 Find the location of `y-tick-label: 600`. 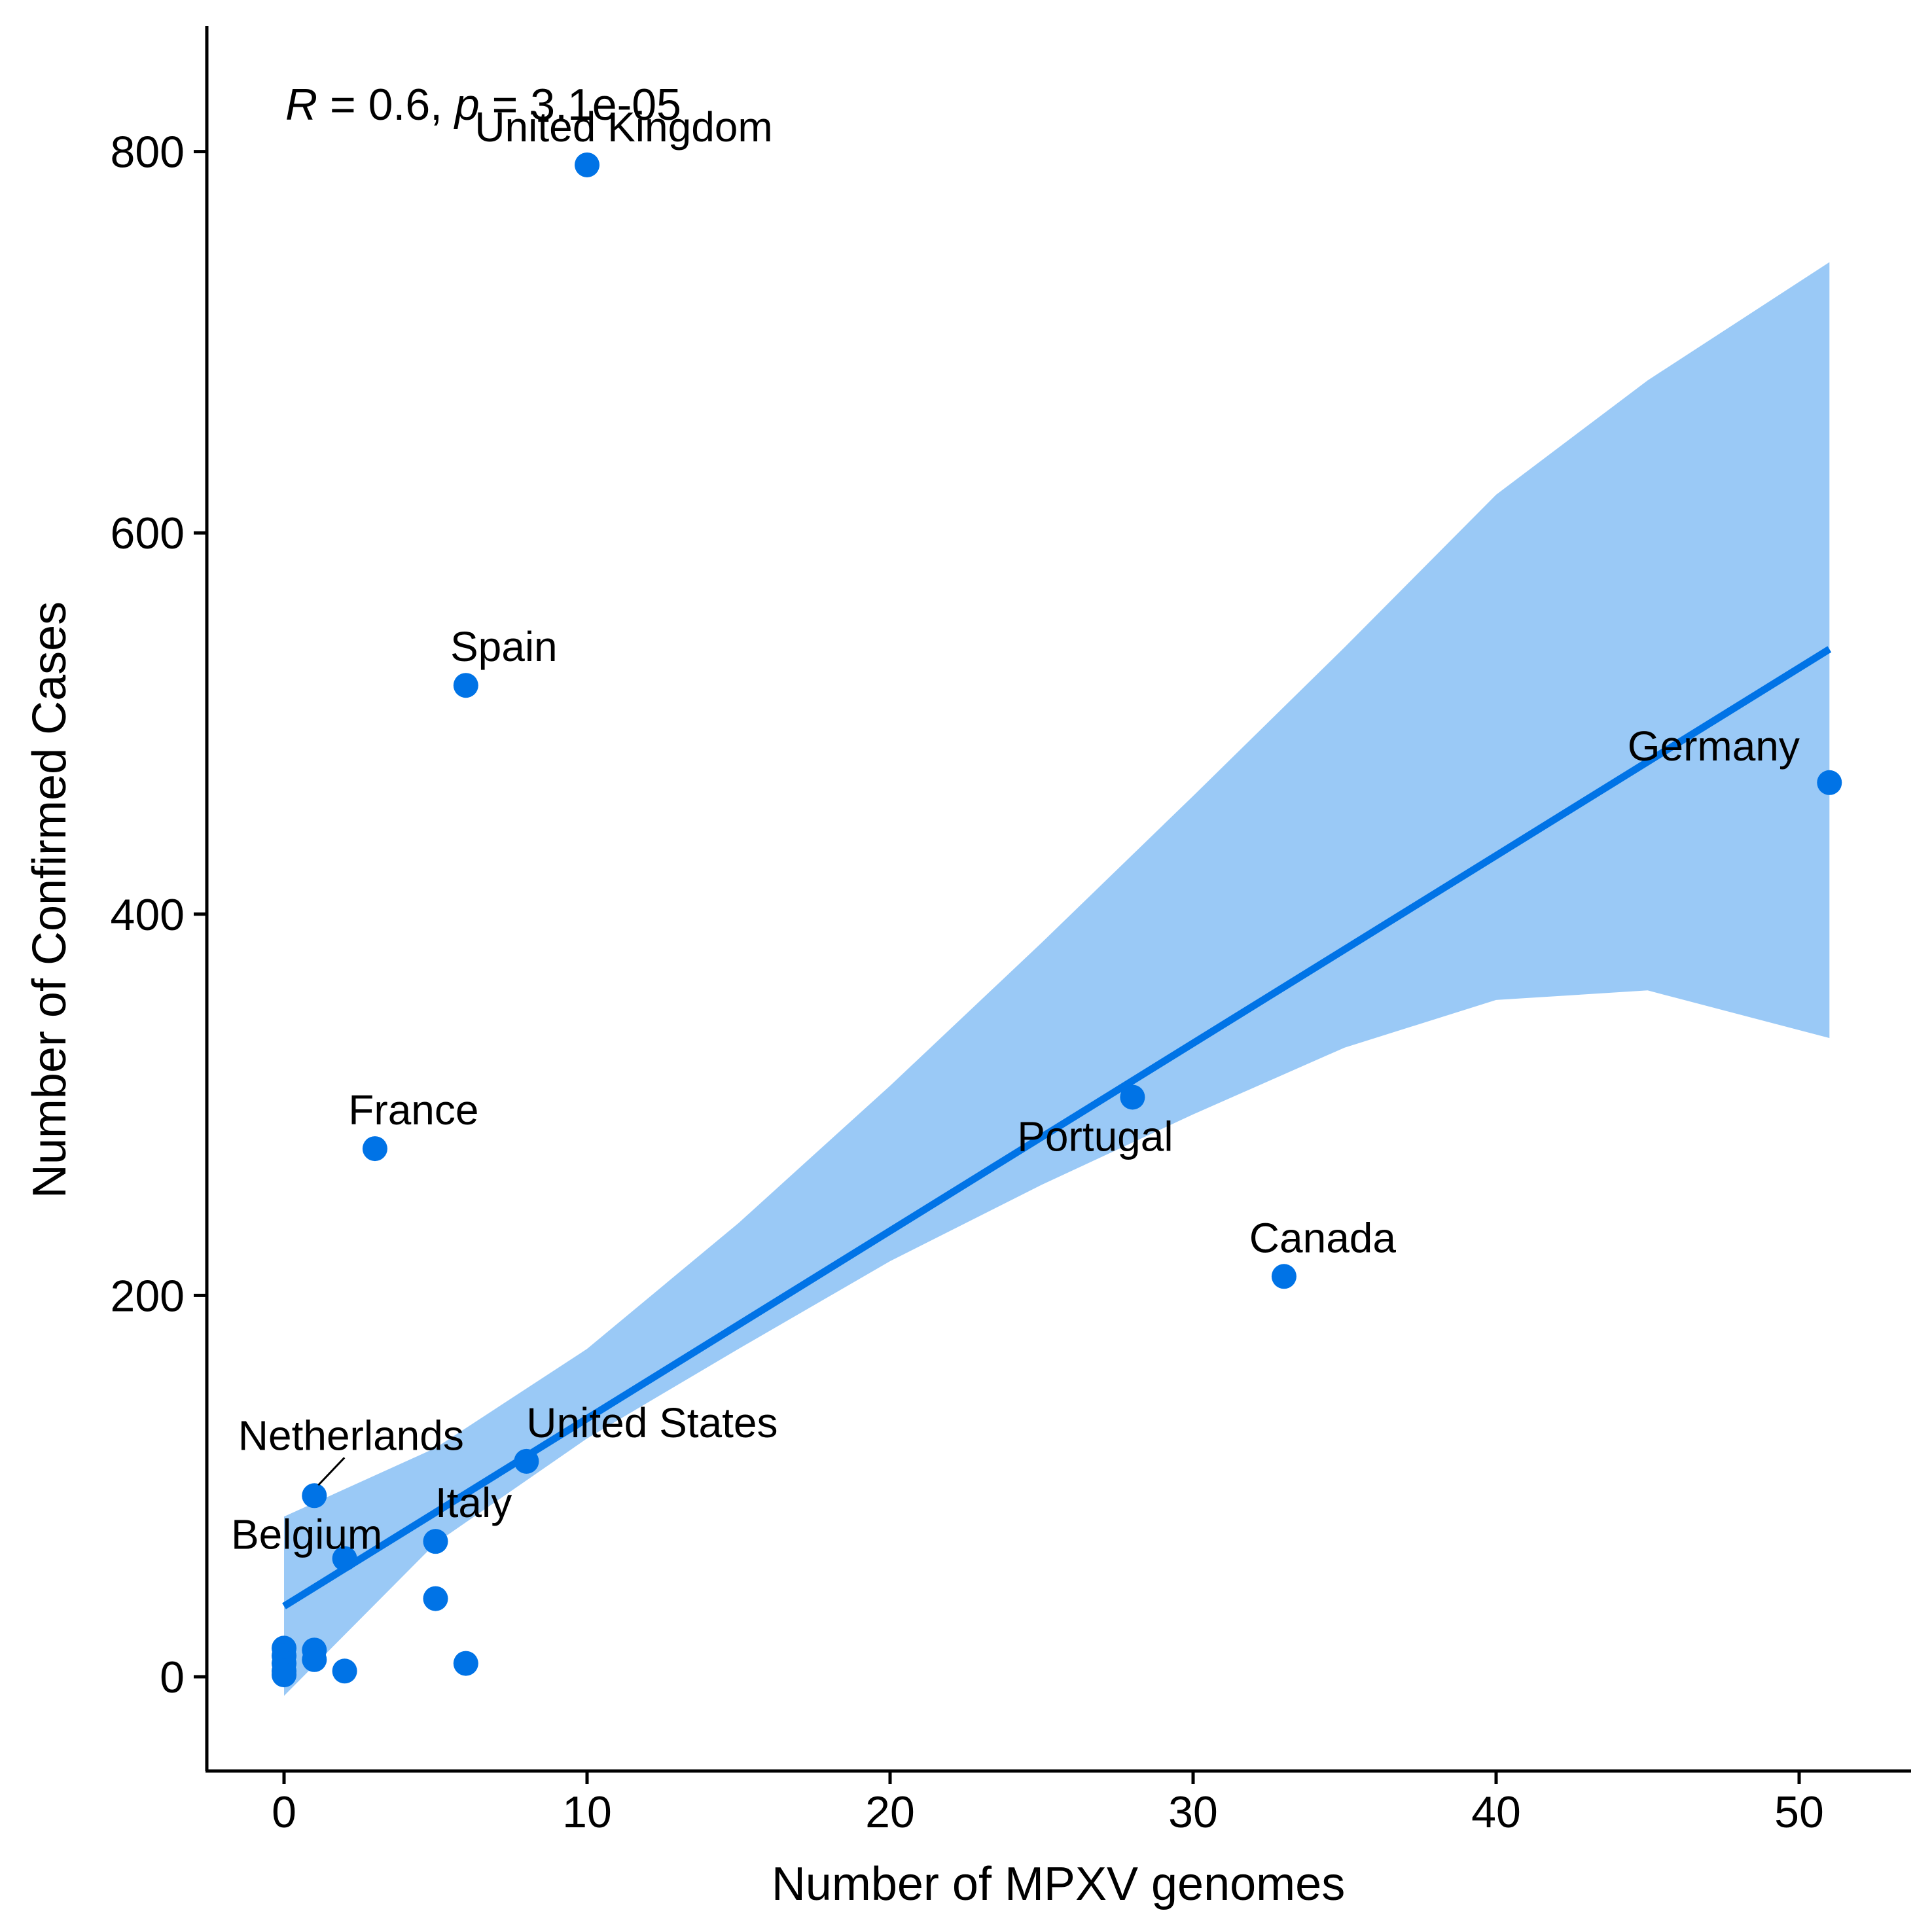

y-tick-label: 600 is located at coordinates (148, 533).